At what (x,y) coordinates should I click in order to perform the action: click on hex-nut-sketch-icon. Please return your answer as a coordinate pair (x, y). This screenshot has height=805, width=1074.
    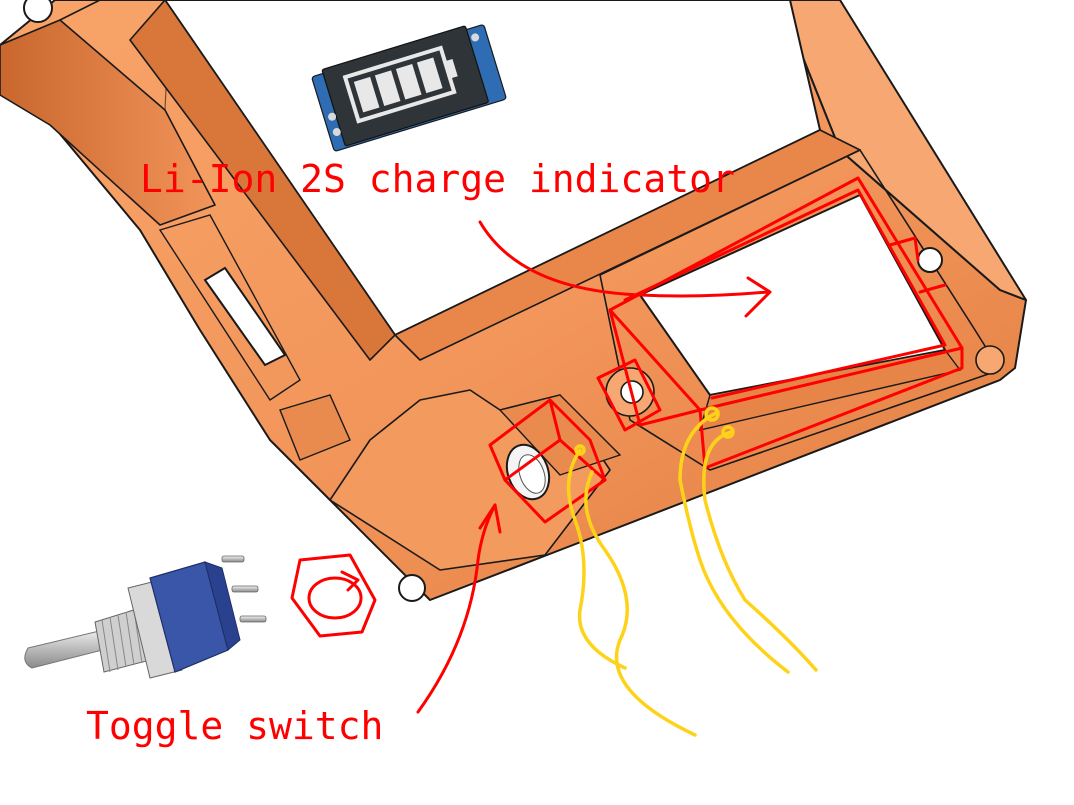
    Looking at the image, I should click on (333, 595).